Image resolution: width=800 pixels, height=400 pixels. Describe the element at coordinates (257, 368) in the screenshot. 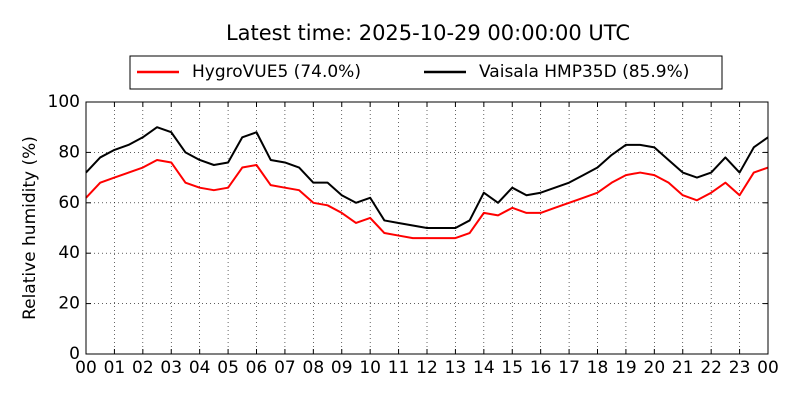

I see `x-tick-label: 06` at that location.